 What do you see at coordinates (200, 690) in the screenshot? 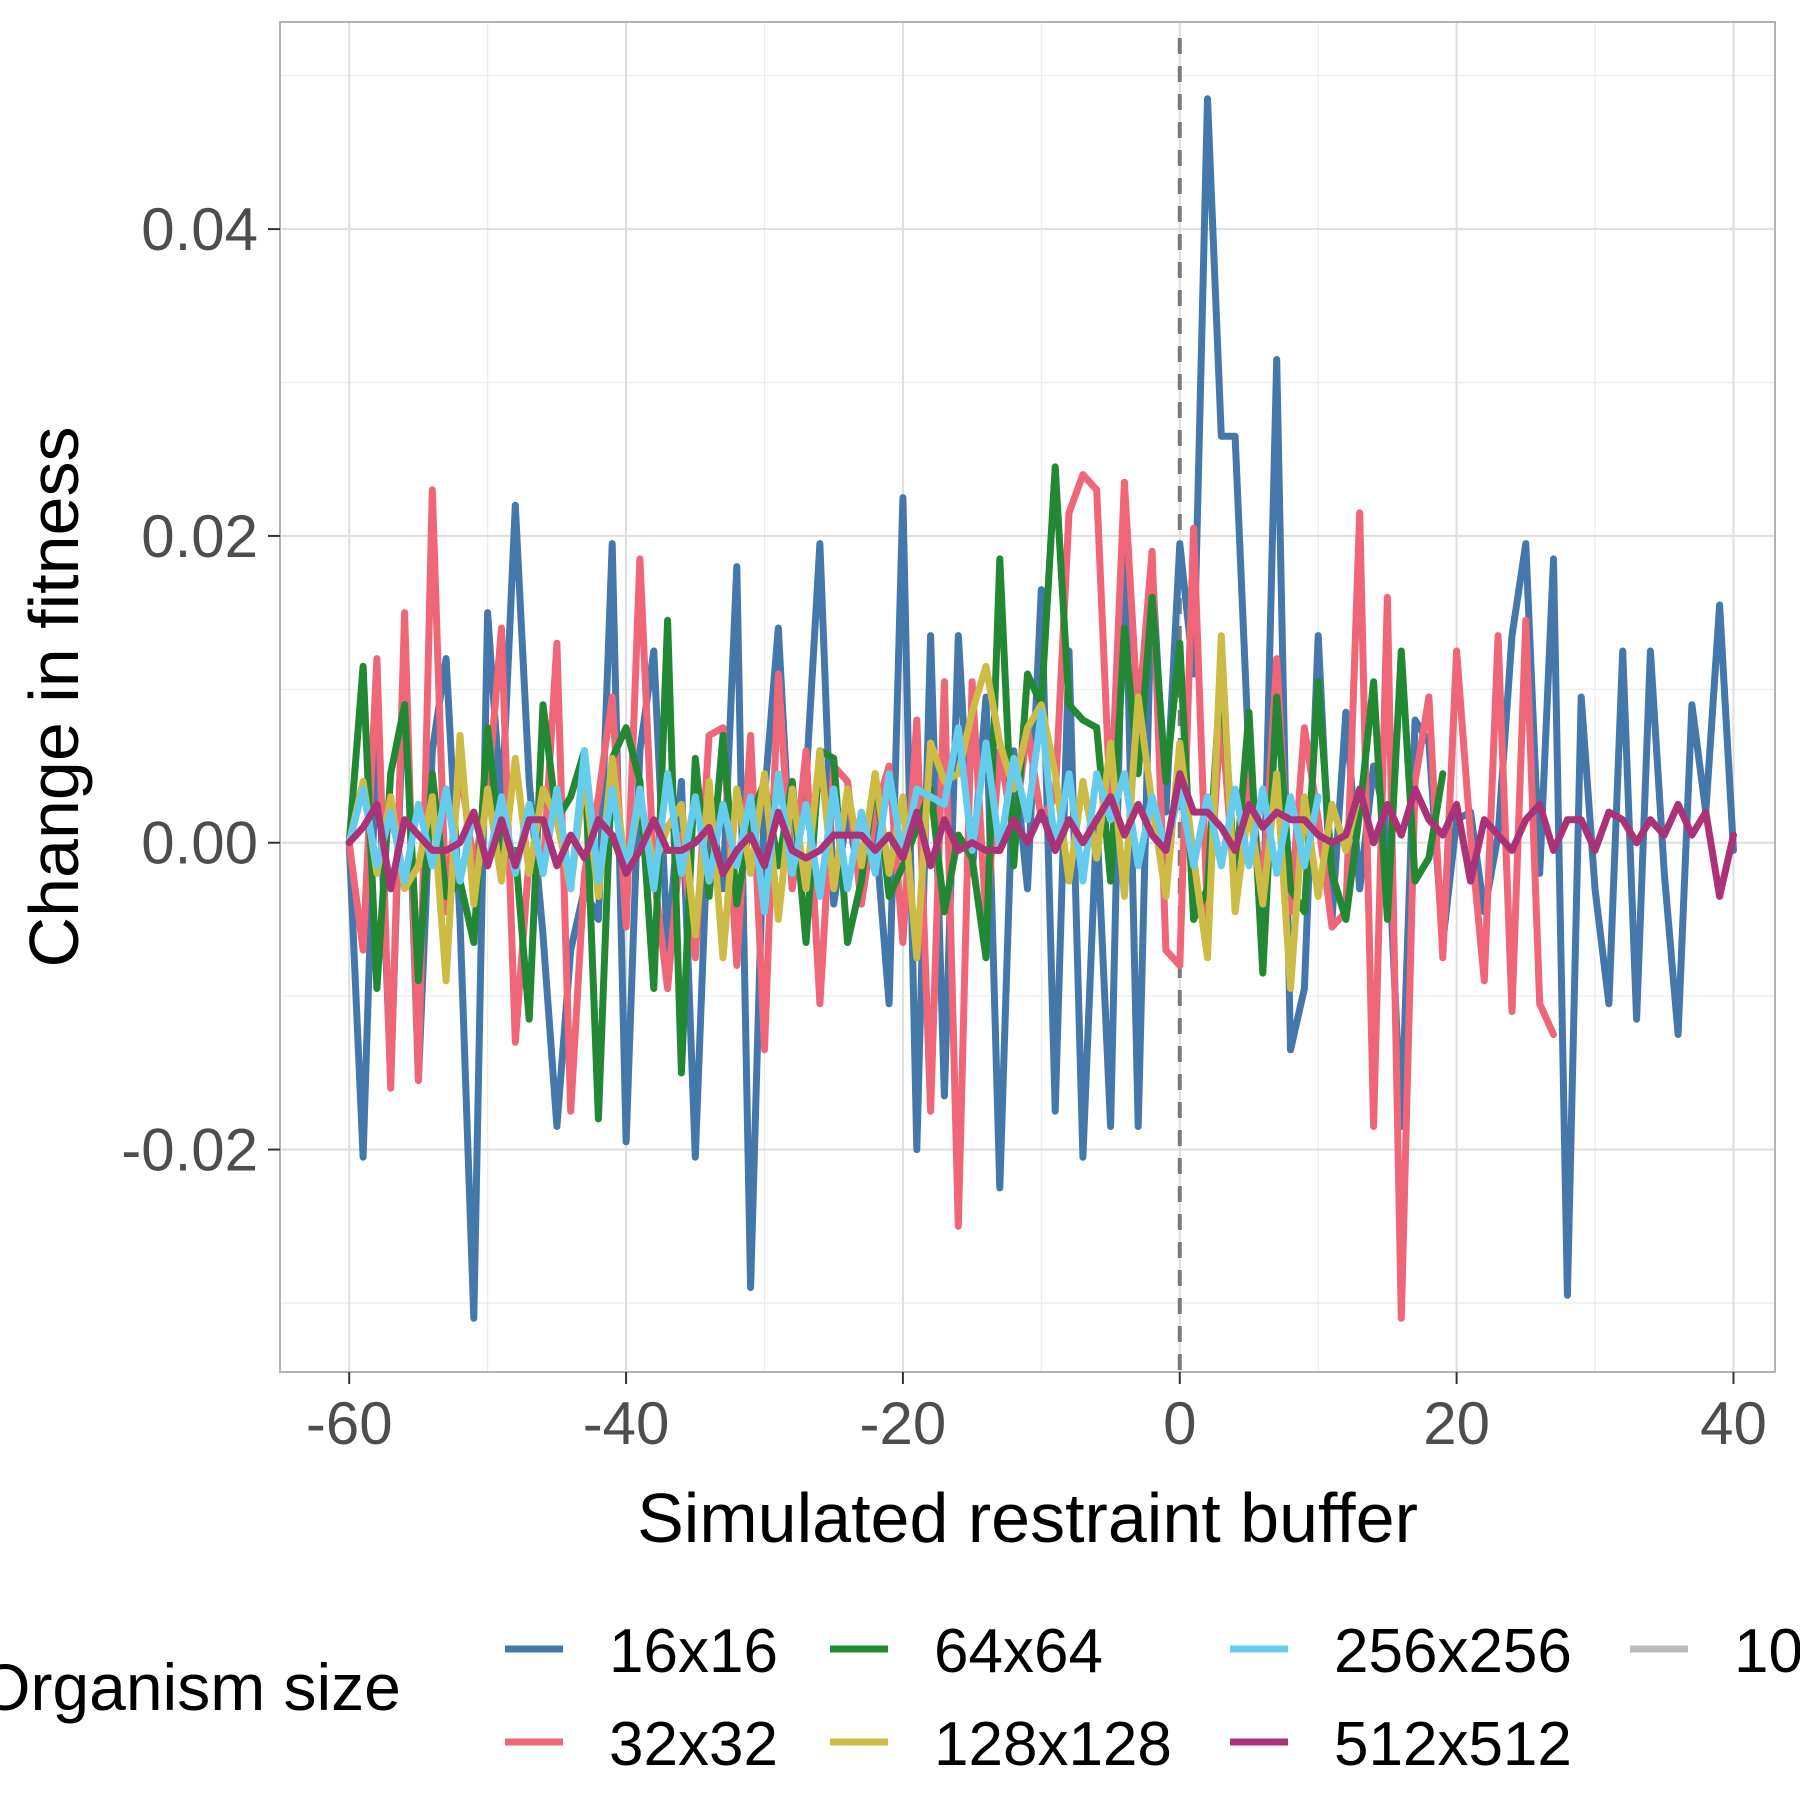
I see `y-axis-ticks: -0.02 0.00 0.02 0.04` at bounding box center [200, 690].